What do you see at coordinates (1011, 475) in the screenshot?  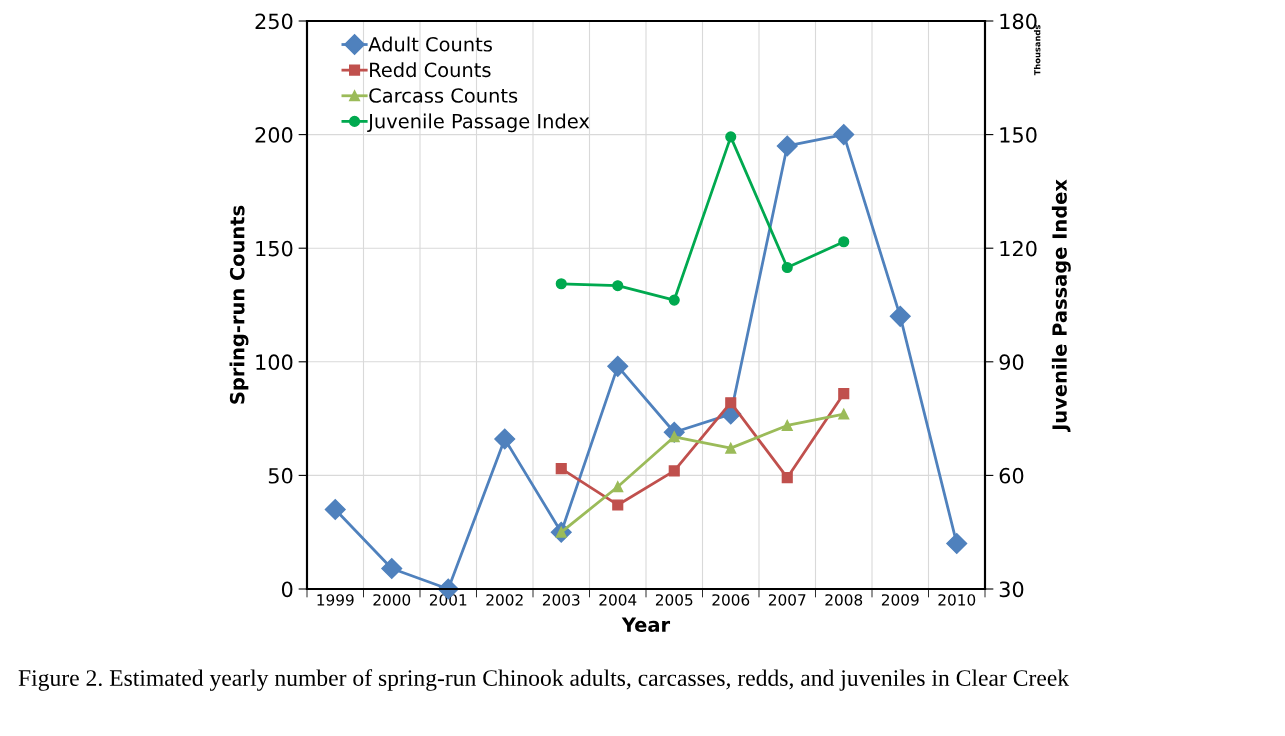 I see `y2-tick-label: 60` at bounding box center [1011, 475].